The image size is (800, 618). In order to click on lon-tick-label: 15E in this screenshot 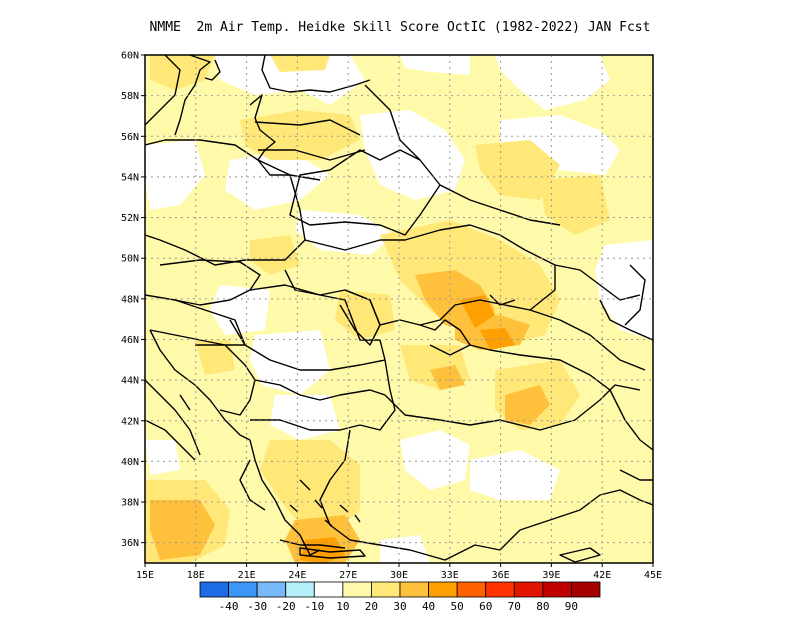, I will do `click(145, 575)`.